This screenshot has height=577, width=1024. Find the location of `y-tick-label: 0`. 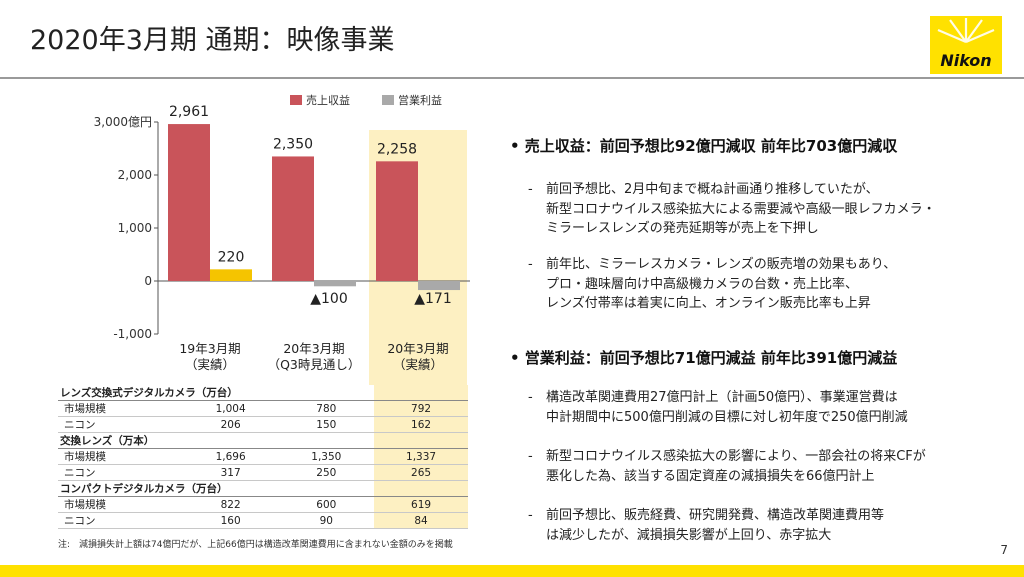

y-tick-label: 0 is located at coordinates (148, 281).